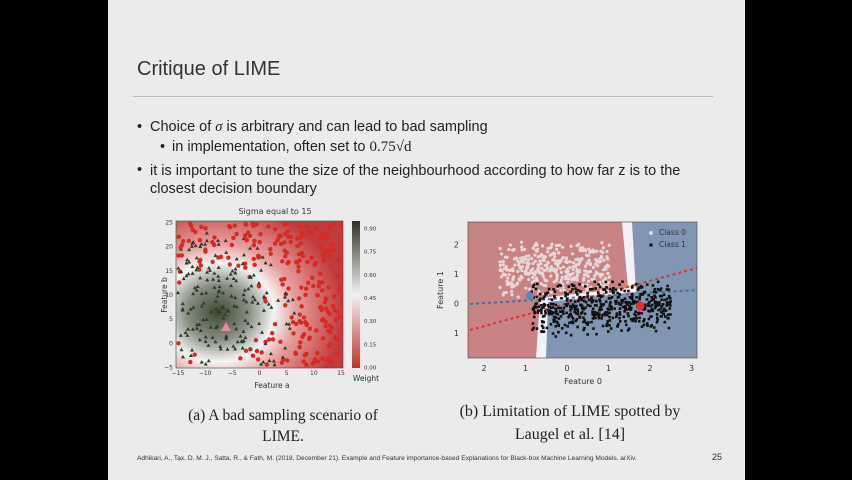 The height and width of the screenshot is (480, 852). I want to click on x-tick-label: 2, so click(649, 368).